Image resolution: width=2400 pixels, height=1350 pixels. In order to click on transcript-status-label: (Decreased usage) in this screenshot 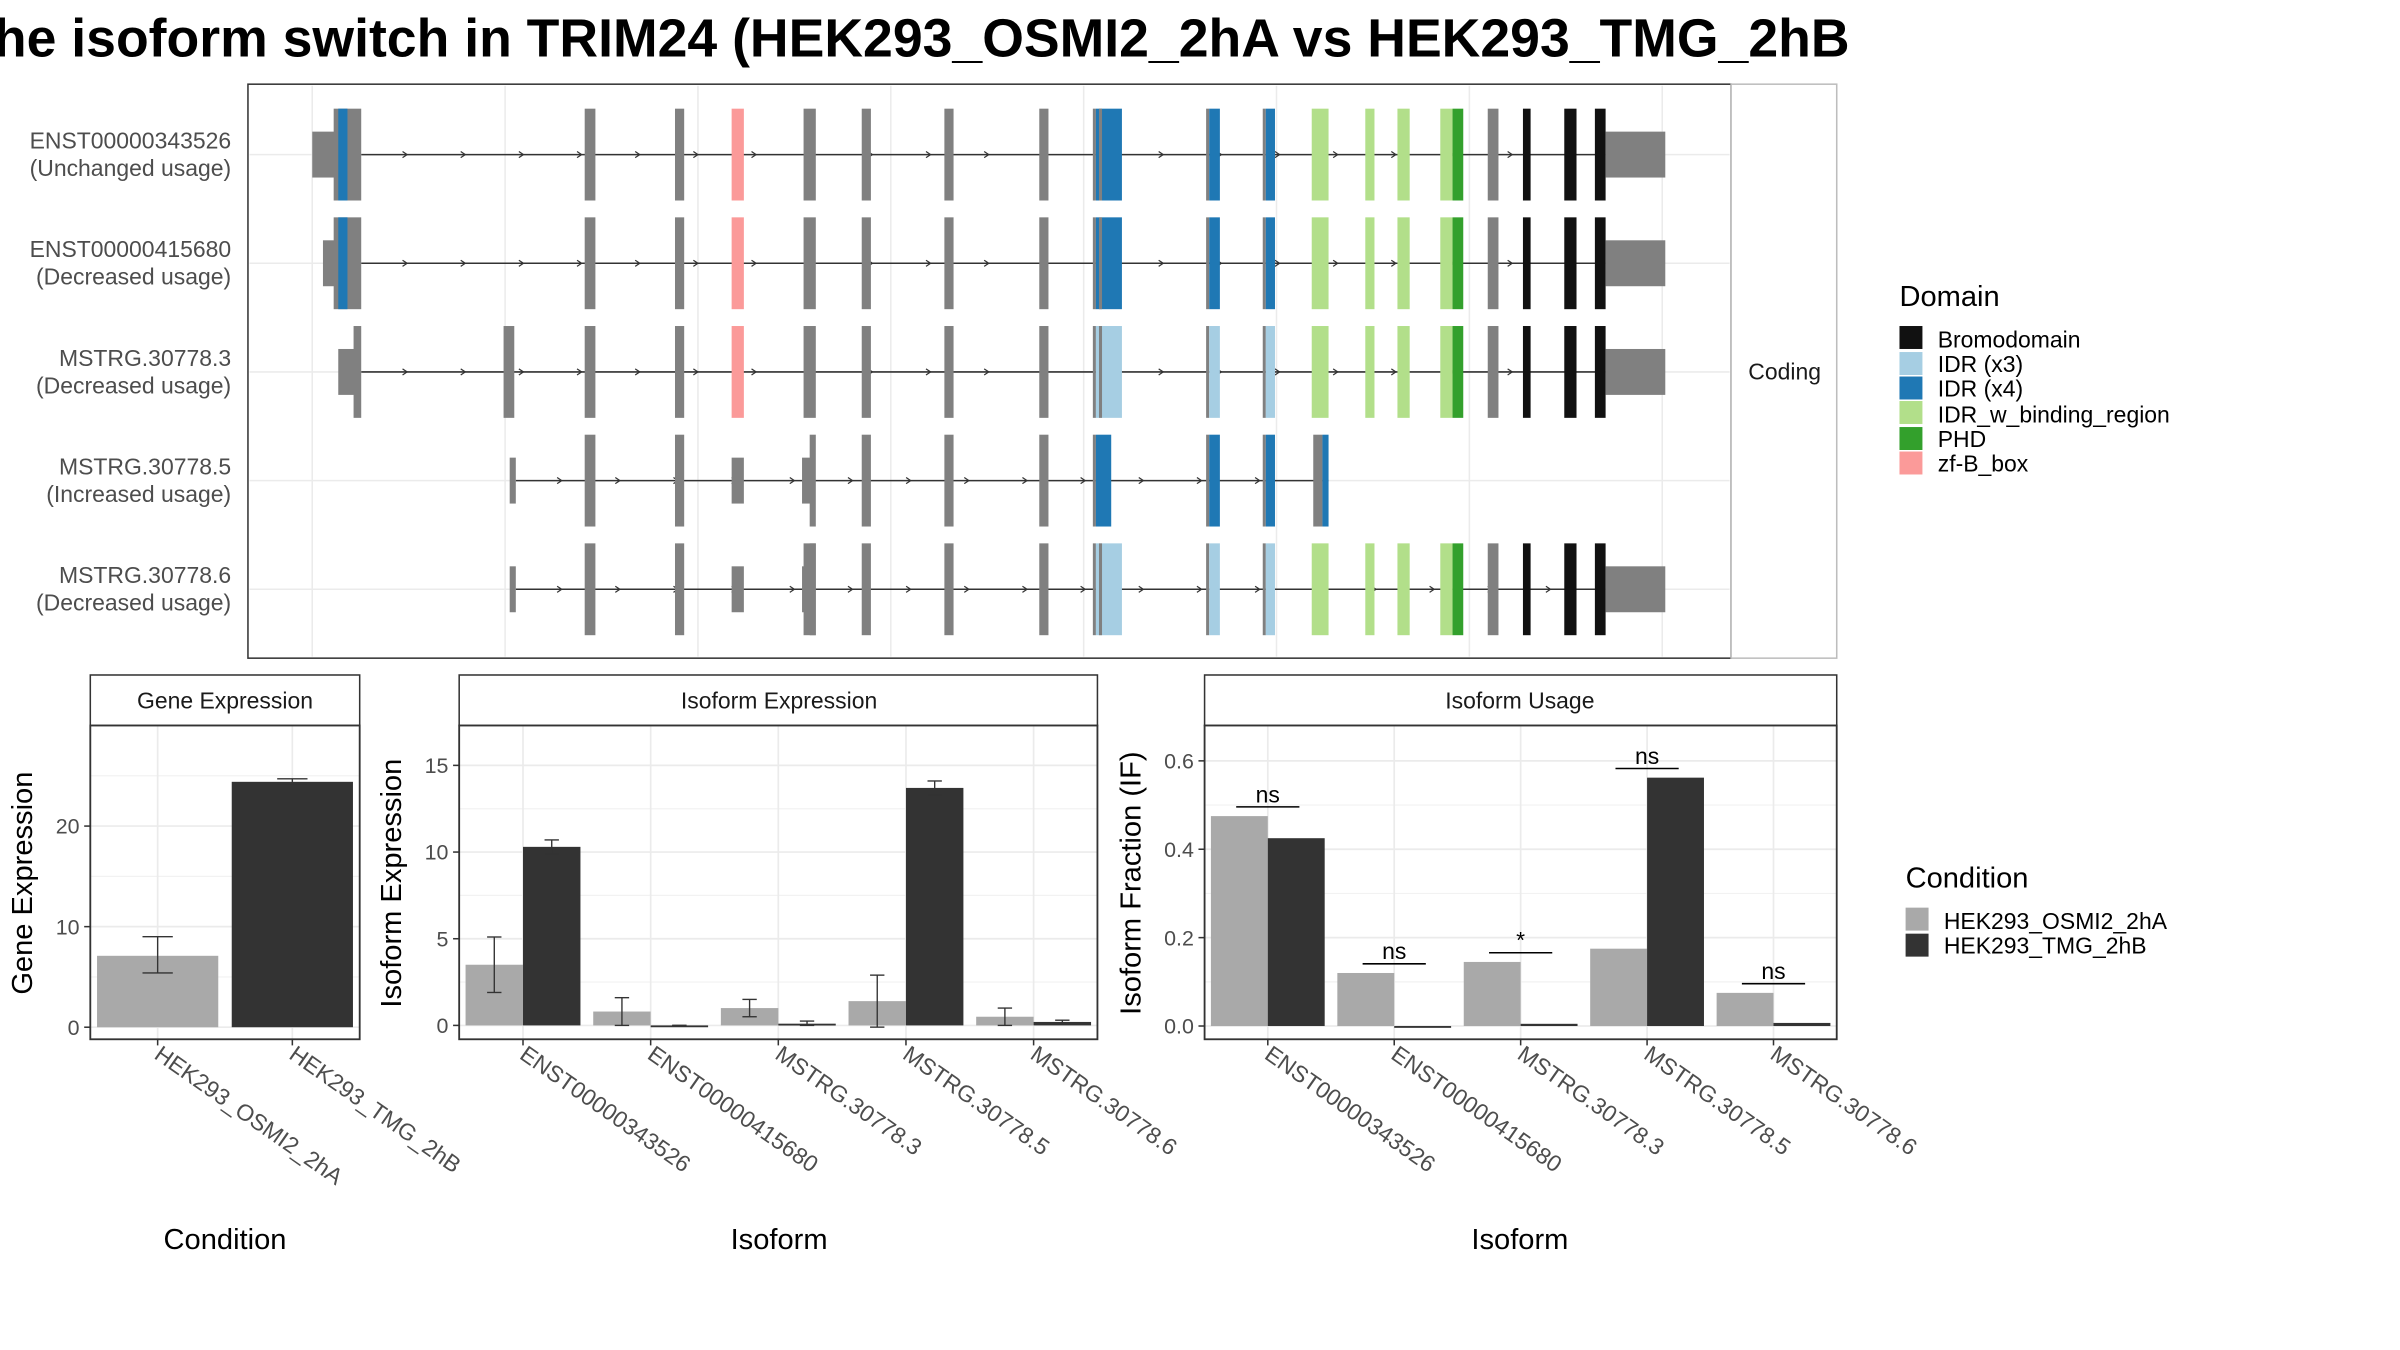, I will do `click(133, 385)`.